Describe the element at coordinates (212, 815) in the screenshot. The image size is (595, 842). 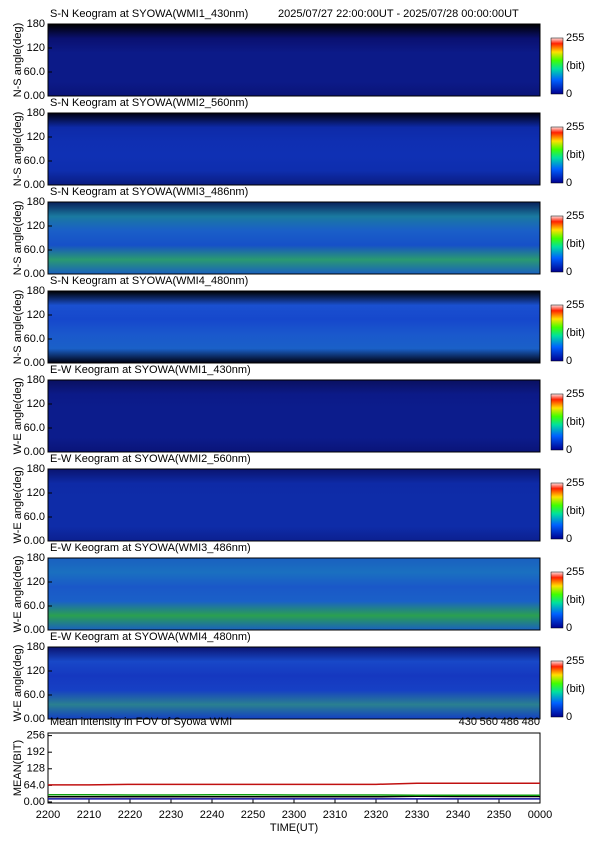
I see `x-tick-label: 2240` at that location.